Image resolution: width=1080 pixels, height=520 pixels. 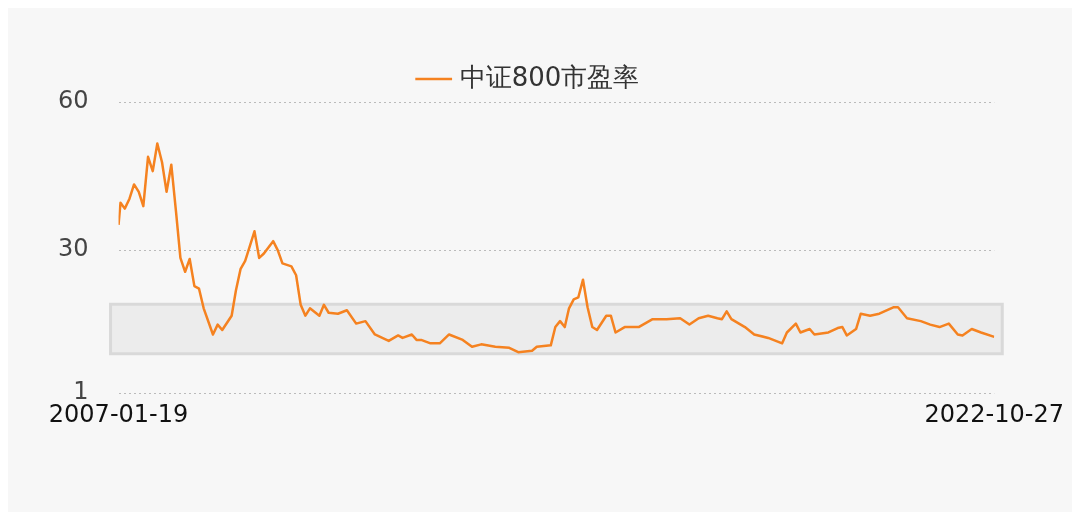 I want to click on x-tick-label: 2007-01-19, so click(x=118, y=413).